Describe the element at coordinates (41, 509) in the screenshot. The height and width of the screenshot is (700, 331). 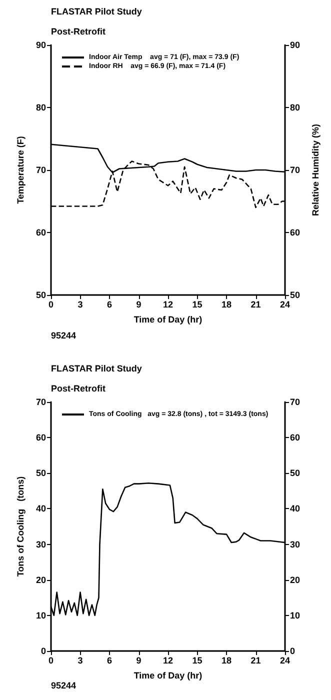
I see `y-tick-label: 40` at that location.